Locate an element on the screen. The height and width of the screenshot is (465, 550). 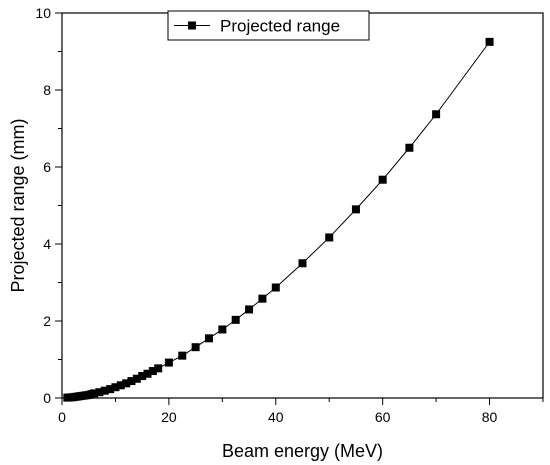
legend-label: Projected range is located at coordinates (280, 26).